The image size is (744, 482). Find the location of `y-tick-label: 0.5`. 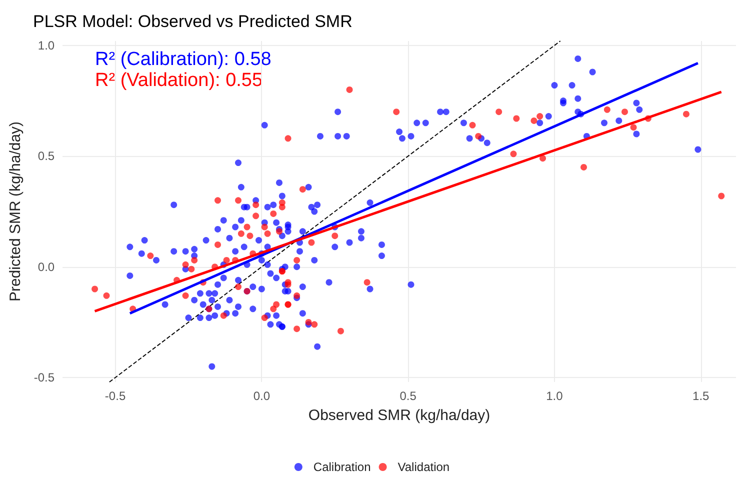

y-tick-label: 0.5 is located at coordinates (46, 156).